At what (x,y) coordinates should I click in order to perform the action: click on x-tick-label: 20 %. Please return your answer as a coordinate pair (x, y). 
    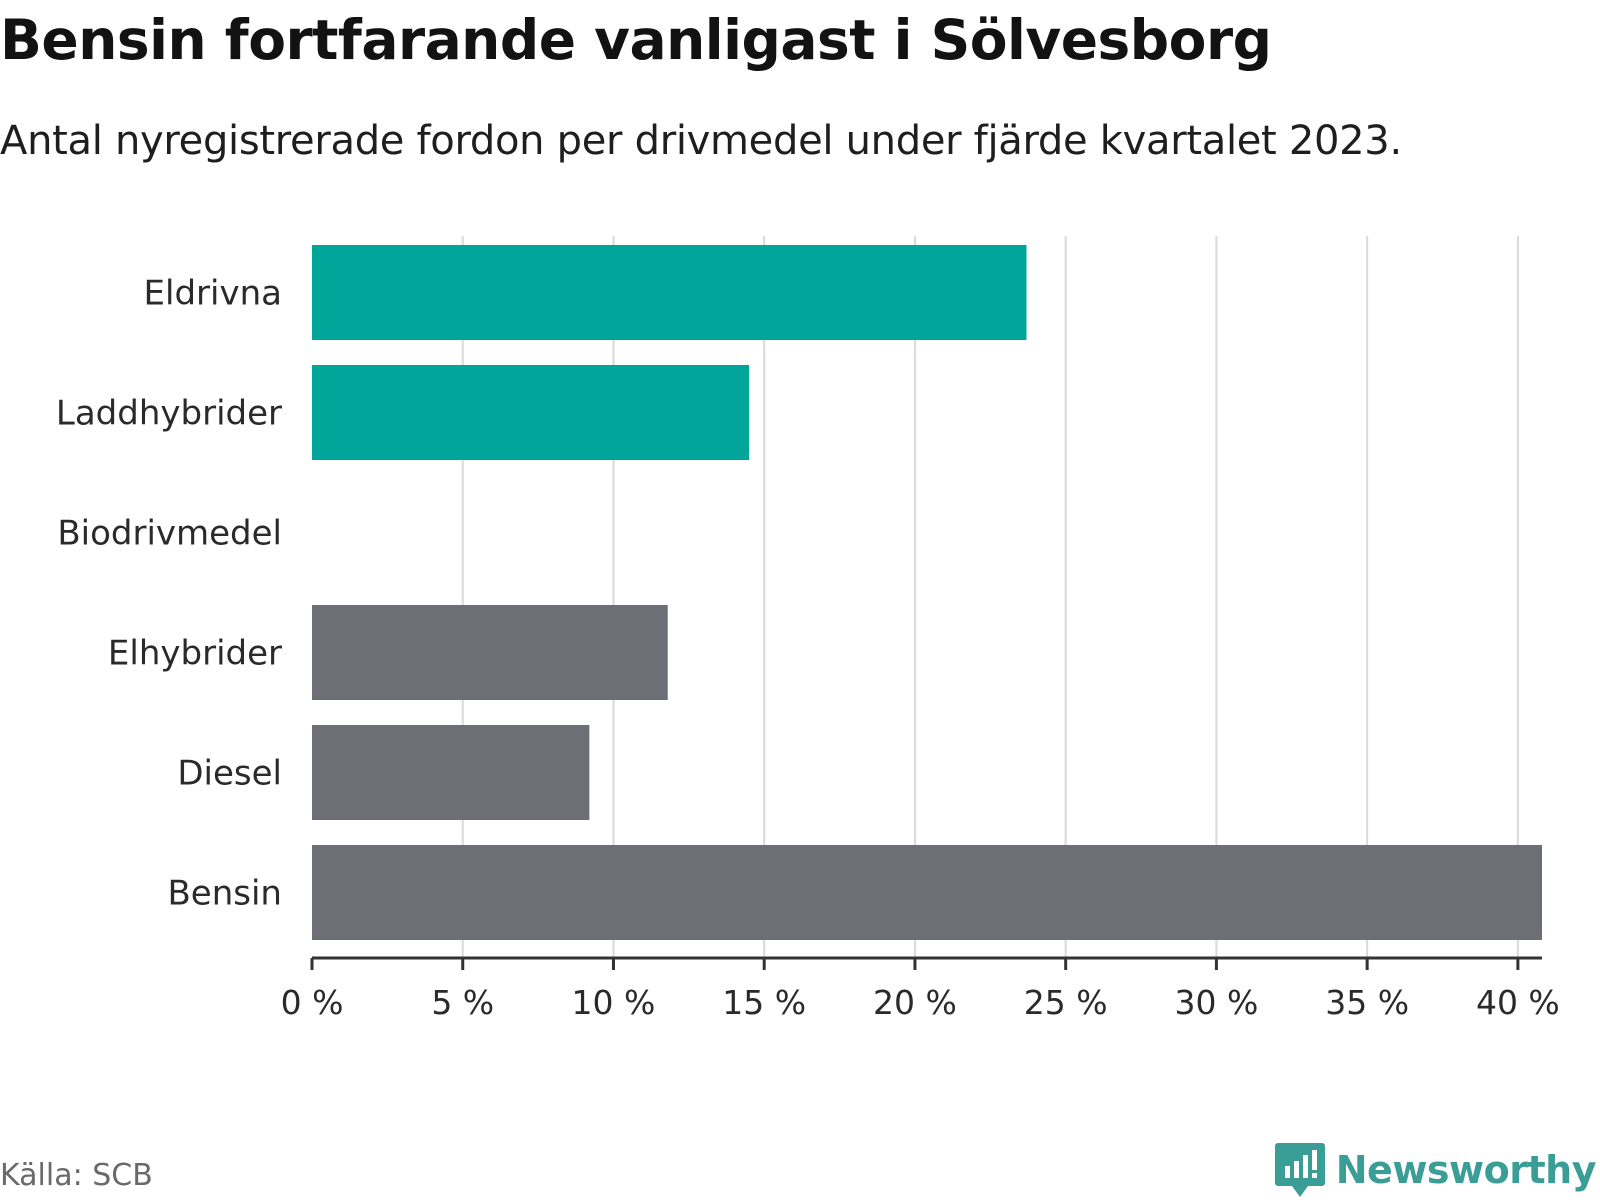
    Looking at the image, I should click on (915, 1002).